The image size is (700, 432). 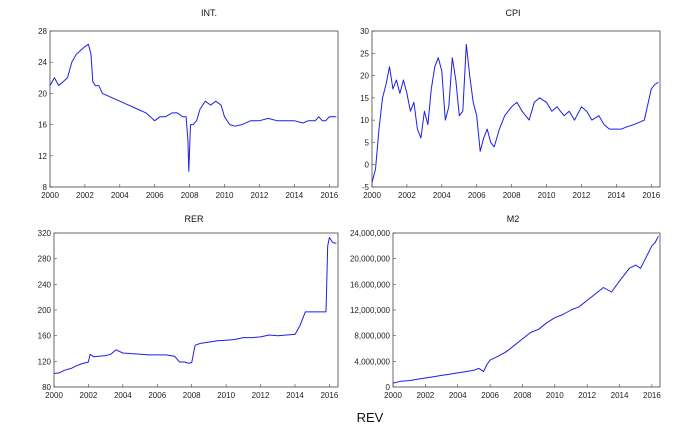 What do you see at coordinates (364, 98) in the screenshot?
I see `y-tick-label: 15` at bounding box center [364, 98].